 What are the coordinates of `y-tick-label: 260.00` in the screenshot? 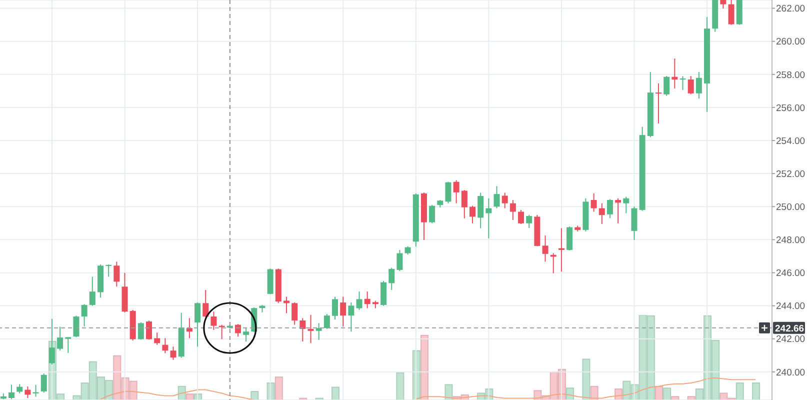 It's located at (791, 42).